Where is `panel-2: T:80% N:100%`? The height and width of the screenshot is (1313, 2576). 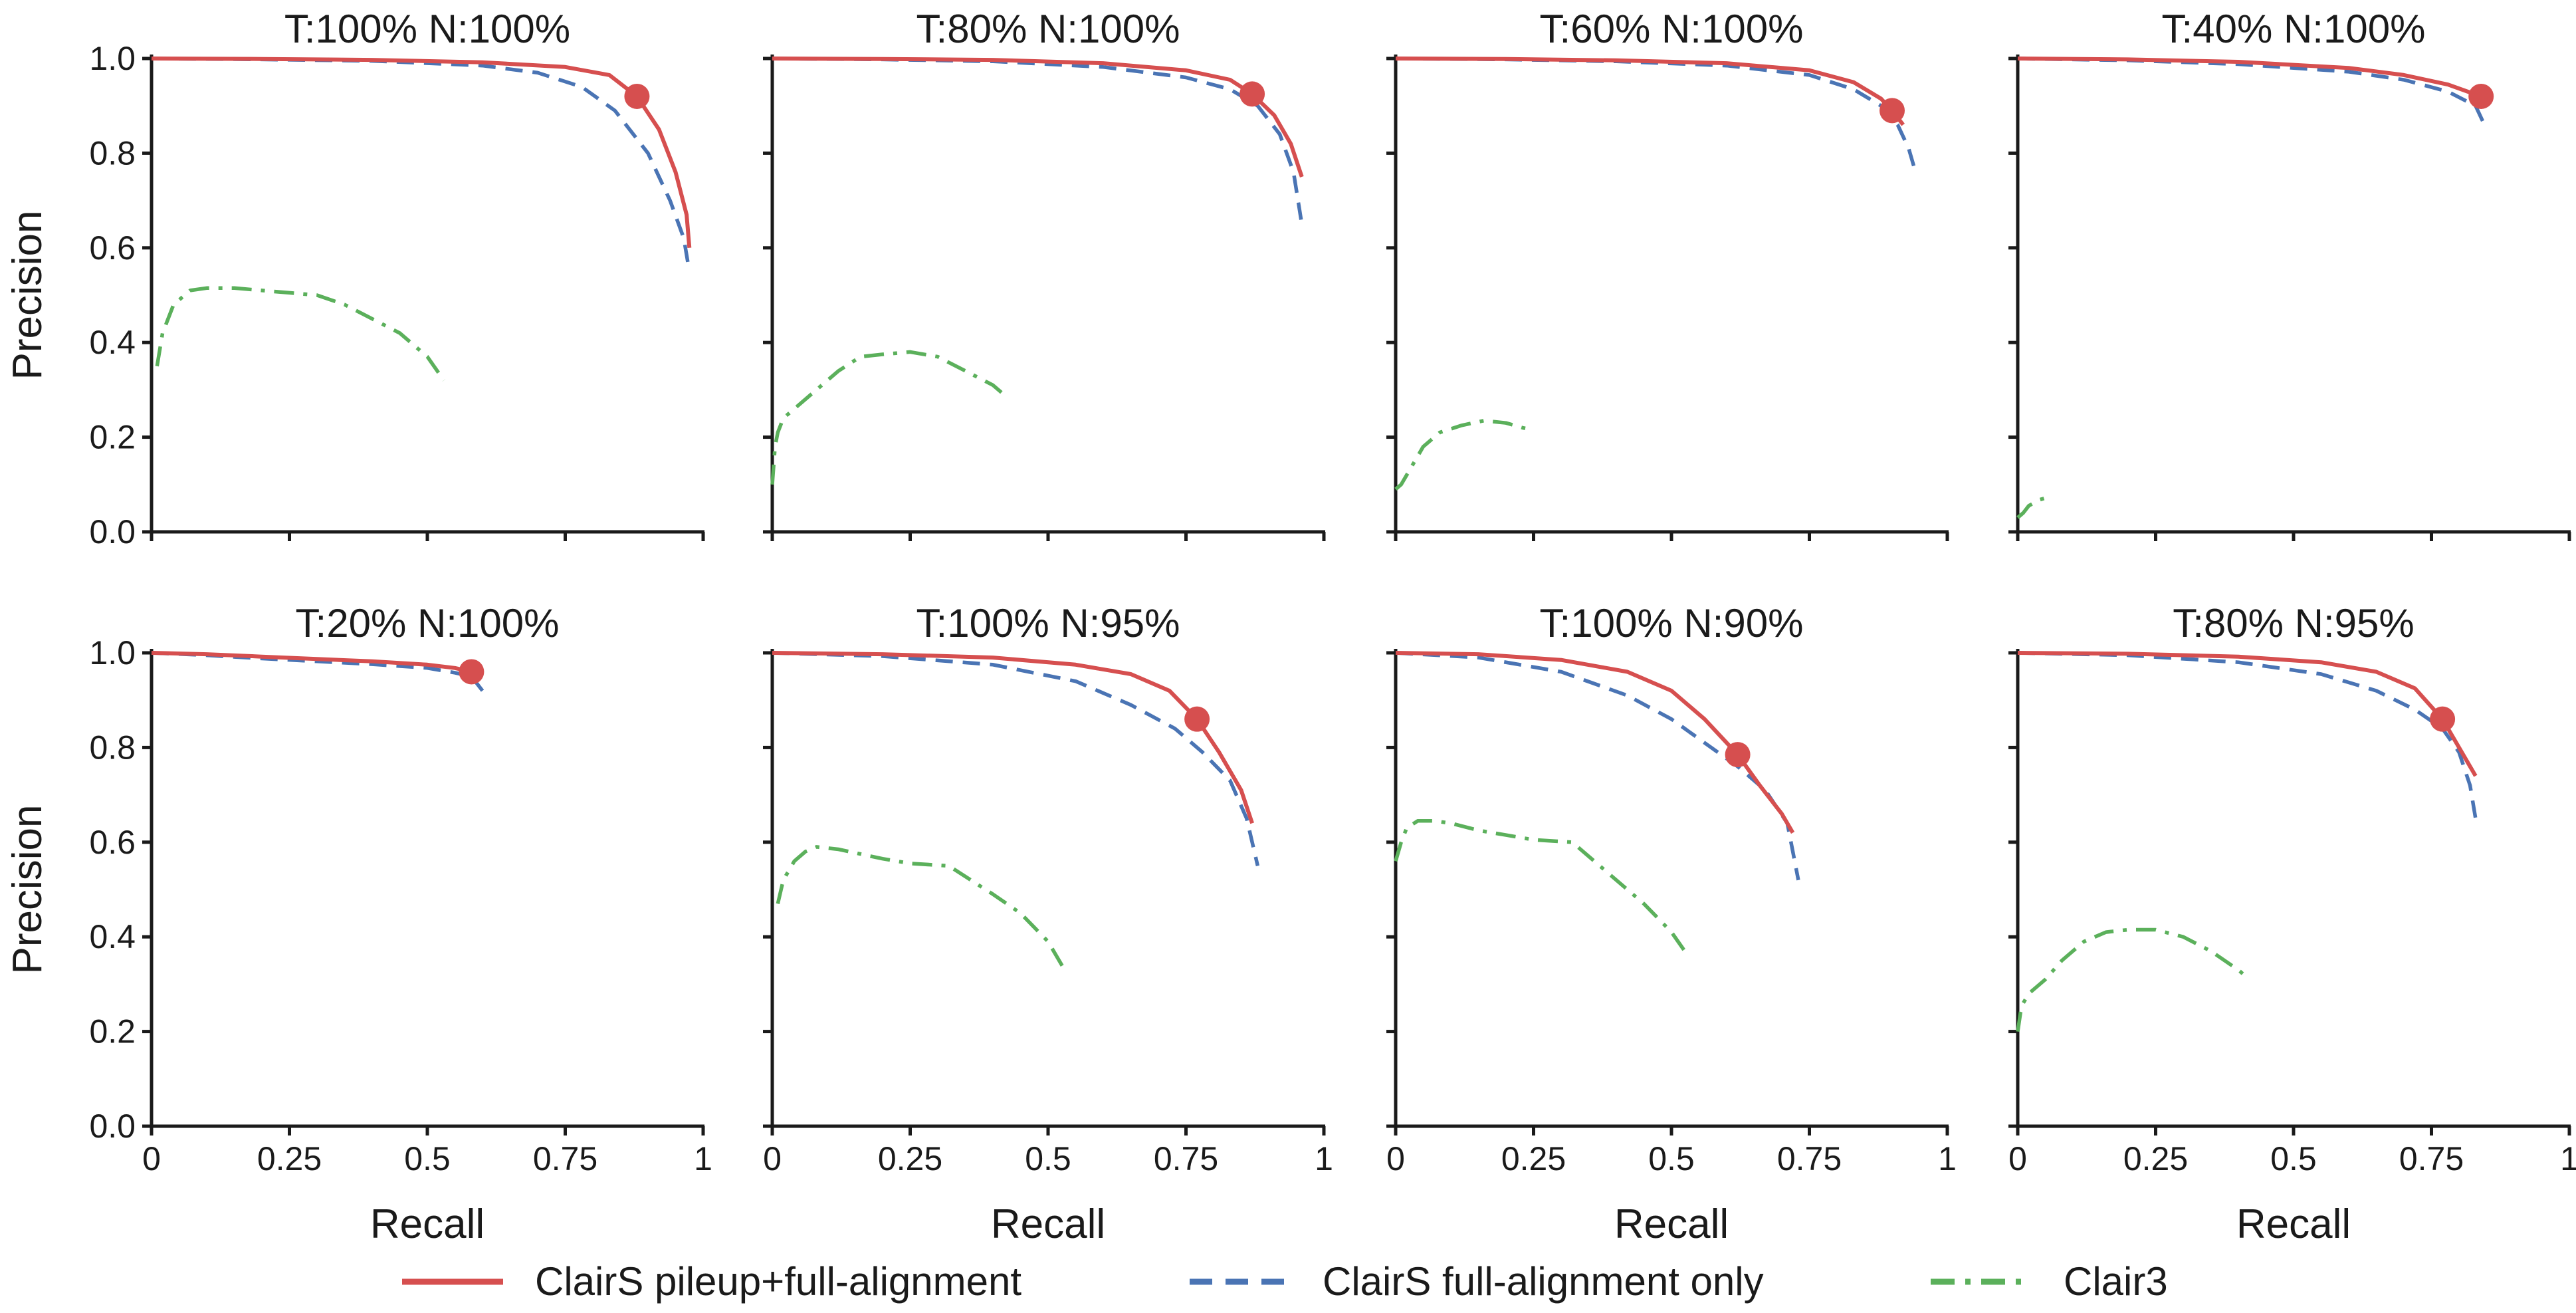 panel-2: T:80% N:100% is located at coordinates (1044, 274).